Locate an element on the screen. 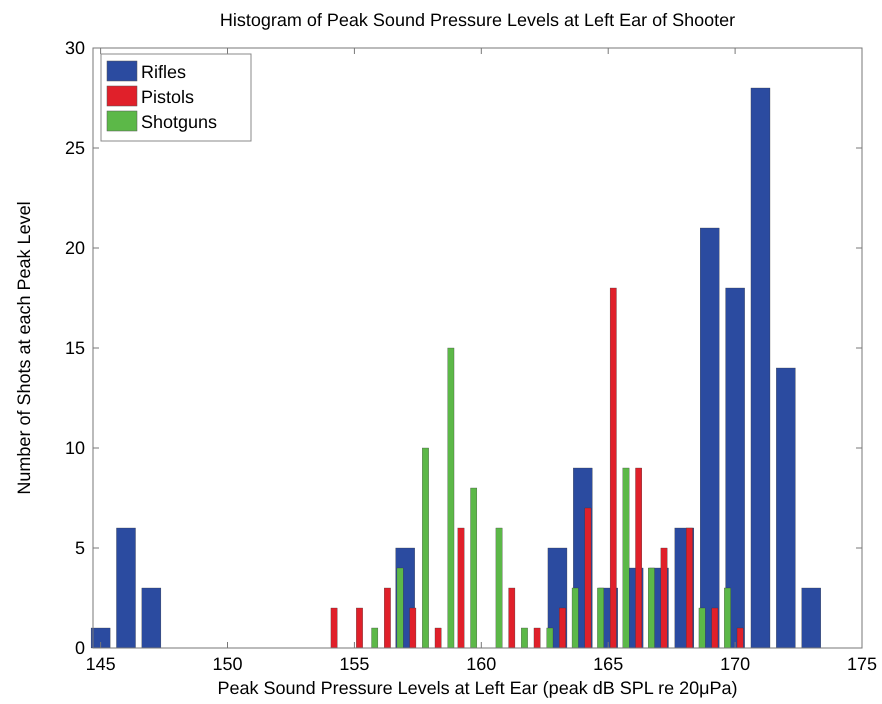 The image size is (882, 704). x-tick-label: 160 is located at coordinates (481, 664).